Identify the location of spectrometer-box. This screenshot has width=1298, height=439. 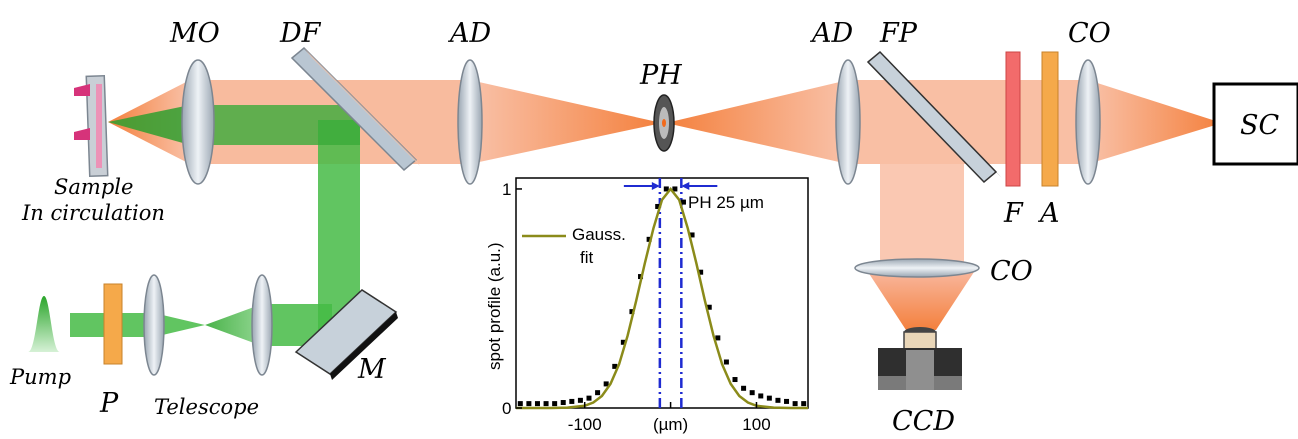
(1255, 124).